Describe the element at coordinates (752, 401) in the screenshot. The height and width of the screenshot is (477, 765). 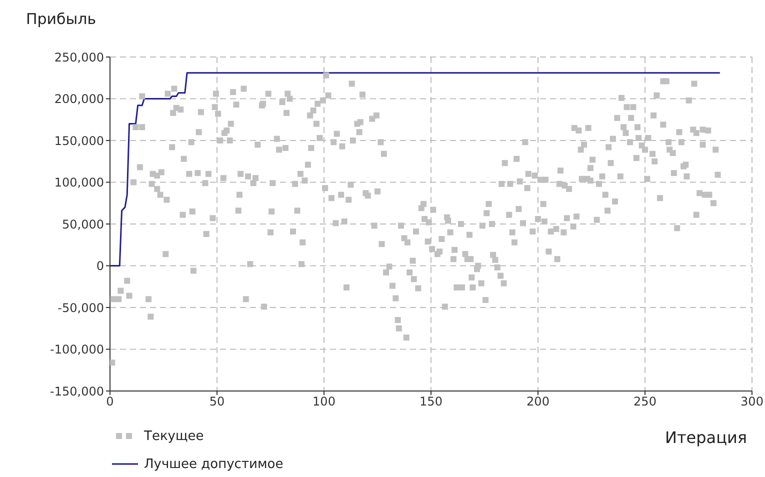
I see `x-tick-label: 300` at that location.